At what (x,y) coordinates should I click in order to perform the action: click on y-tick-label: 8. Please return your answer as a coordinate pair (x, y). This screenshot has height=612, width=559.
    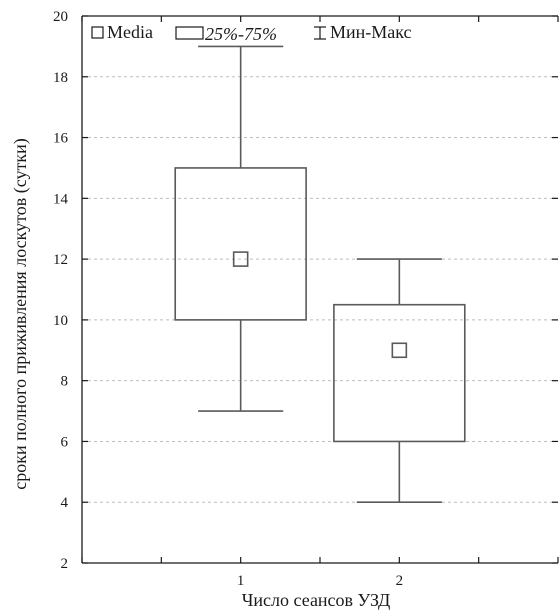
    Looking at the image, I should click on (65, 382).